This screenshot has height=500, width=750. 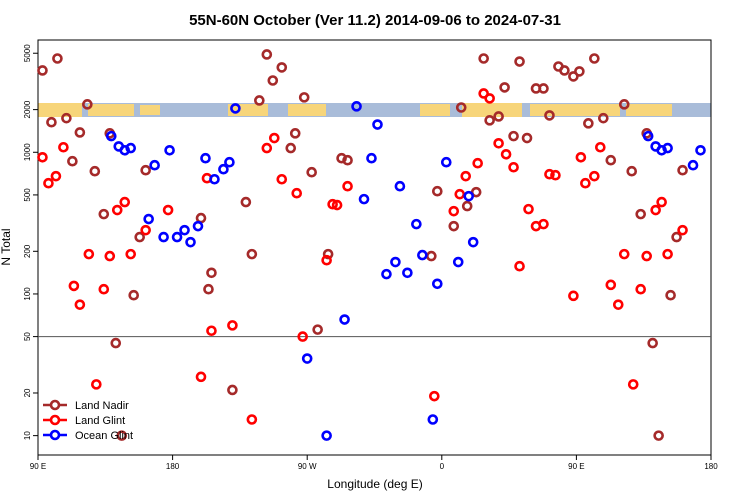 What do you see at coordinates (27, 294) in the screenshot?
I see `y-tick-label: 100` at bounding box center [27, 294].